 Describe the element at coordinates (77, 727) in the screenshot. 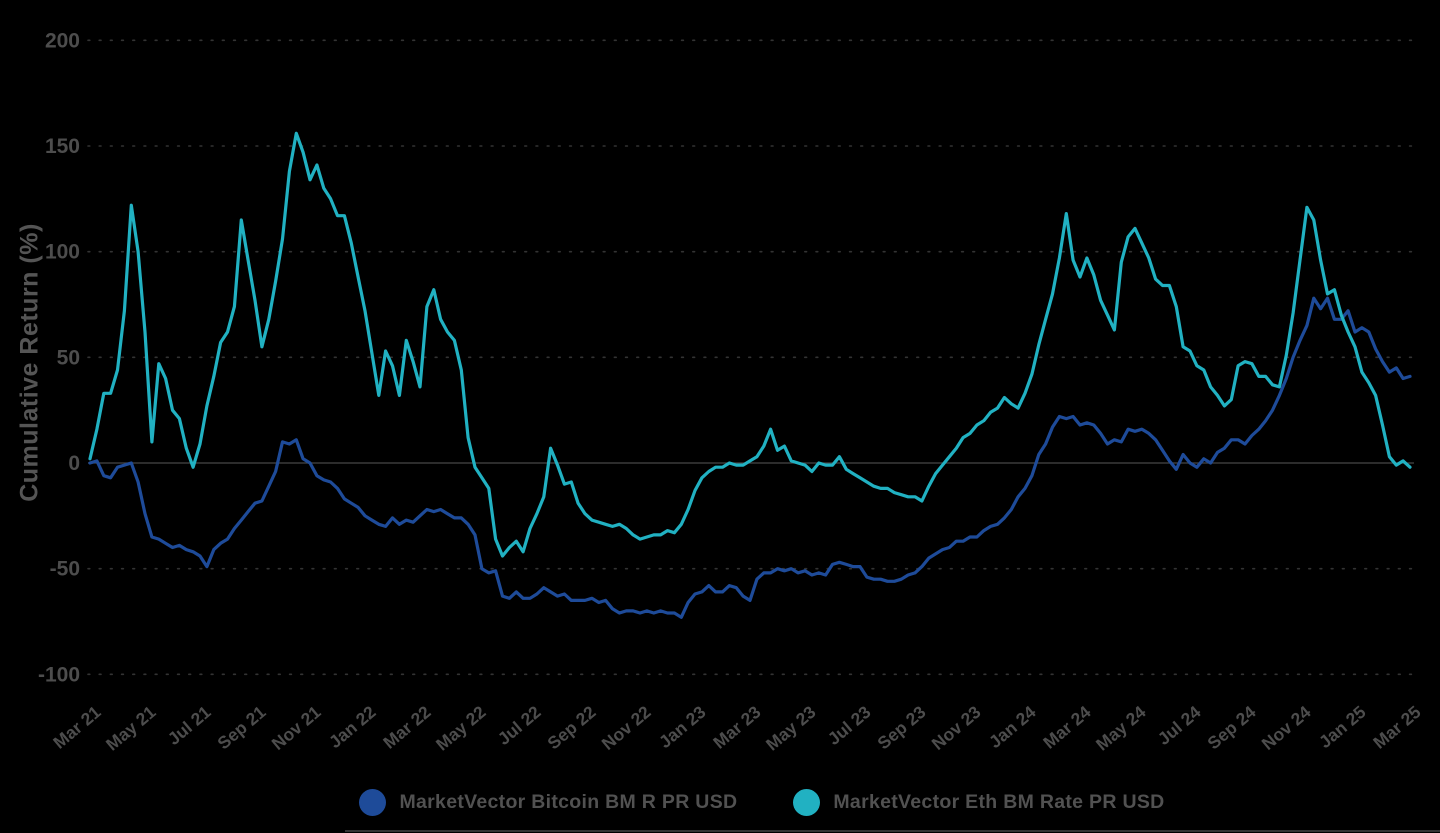

I see `x-tick-label: Mar 21` at that location.